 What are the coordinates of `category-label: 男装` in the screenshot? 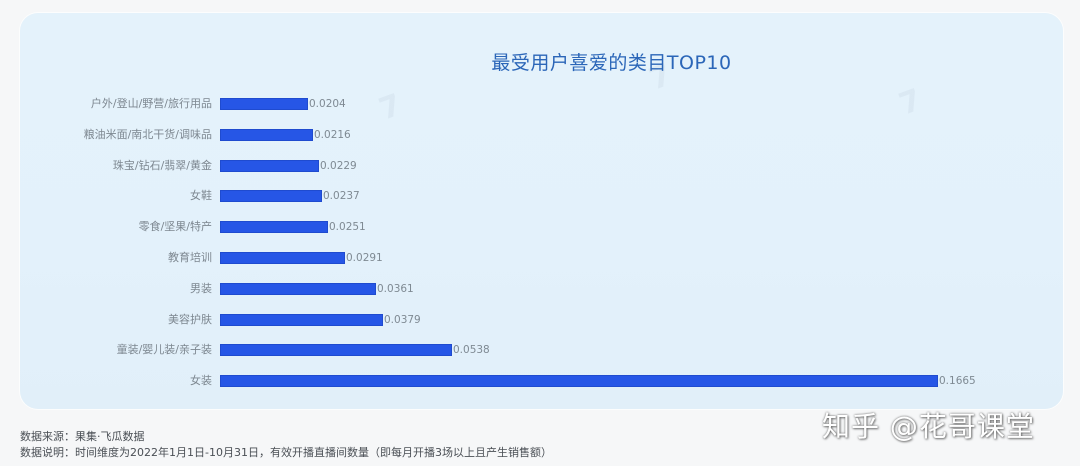 It's located at (201, 288).